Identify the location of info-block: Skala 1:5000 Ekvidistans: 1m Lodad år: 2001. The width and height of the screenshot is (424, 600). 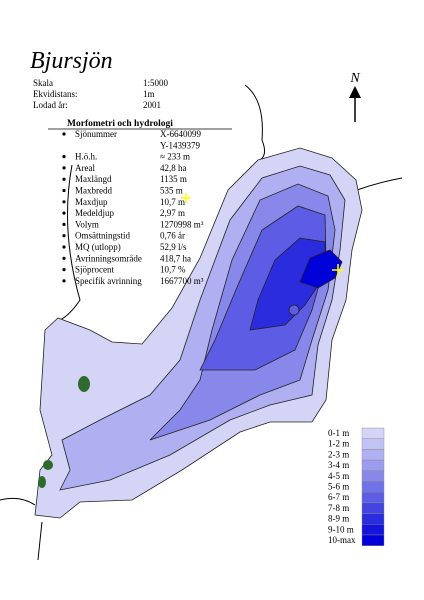
(101, 94).